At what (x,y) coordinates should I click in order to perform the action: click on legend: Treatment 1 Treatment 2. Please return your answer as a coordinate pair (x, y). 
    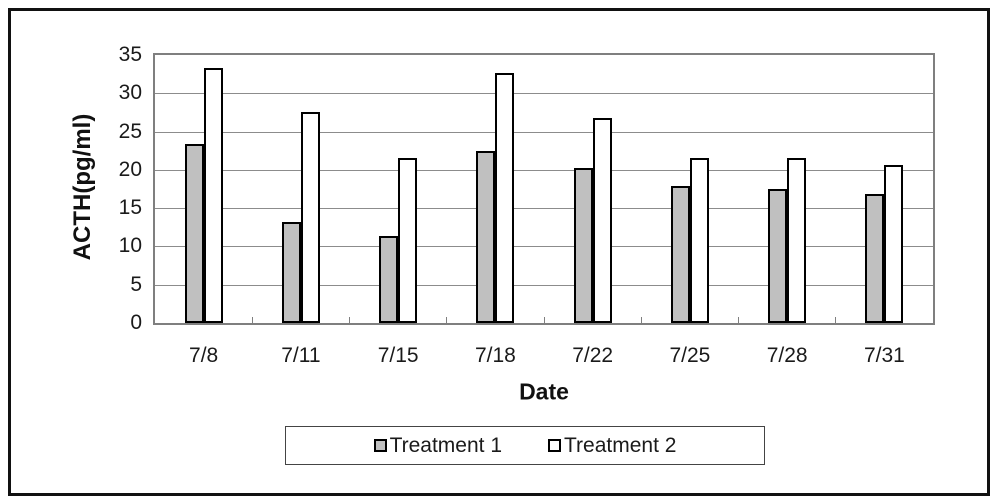
    Looking at the image, I should click on (525, 445).